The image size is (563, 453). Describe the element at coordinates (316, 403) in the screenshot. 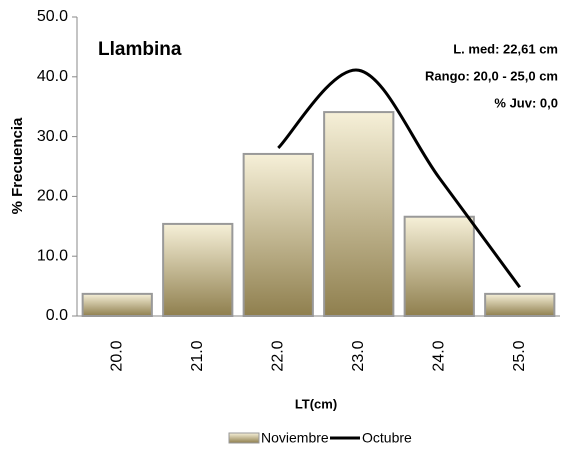

I see `x-axis-label: LT(cm)` at that location.